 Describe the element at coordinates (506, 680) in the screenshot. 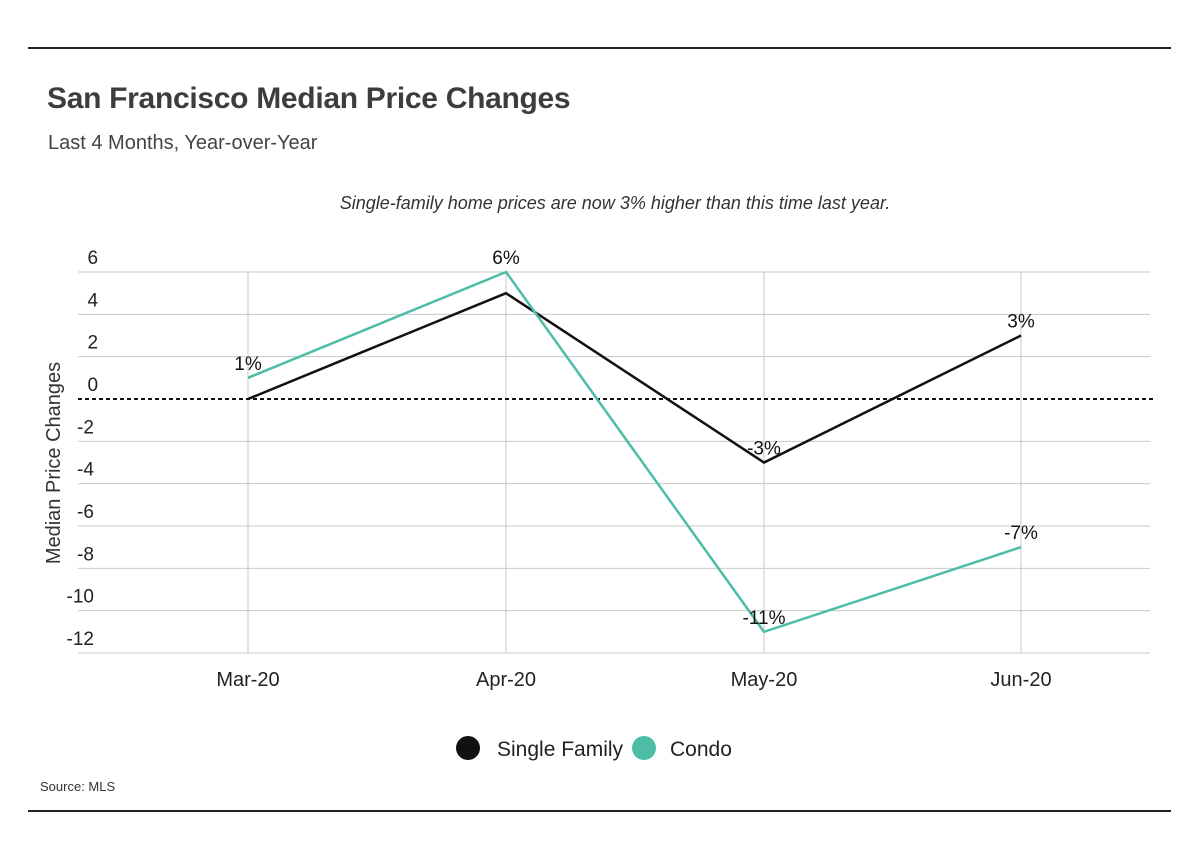

I see `x-tick-label: Apr-20` at that location.